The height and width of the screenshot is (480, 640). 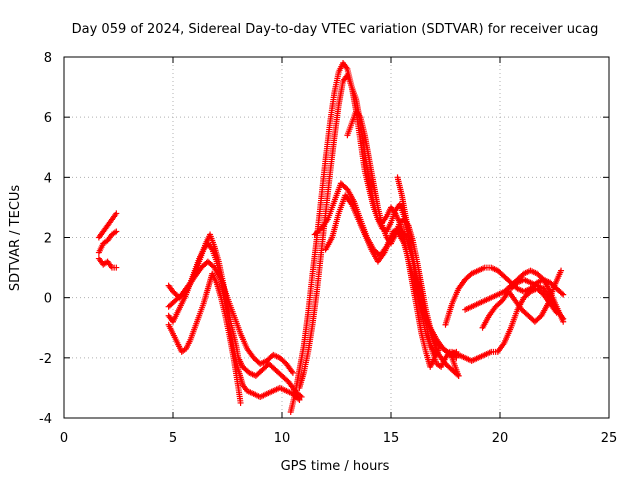 What do you see at coordinates (15, 238) in the screenshot?
I see `y-axis-label: SDTVAR / TECUs` at bounding box center [15, 238].